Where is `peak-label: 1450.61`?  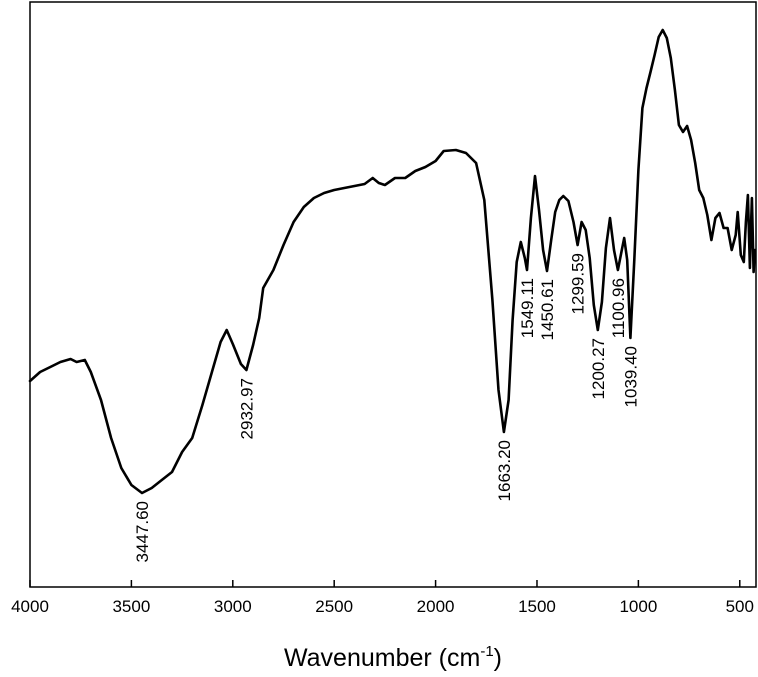 peak-label: 1450.61 is located at coordinates (547, 309).